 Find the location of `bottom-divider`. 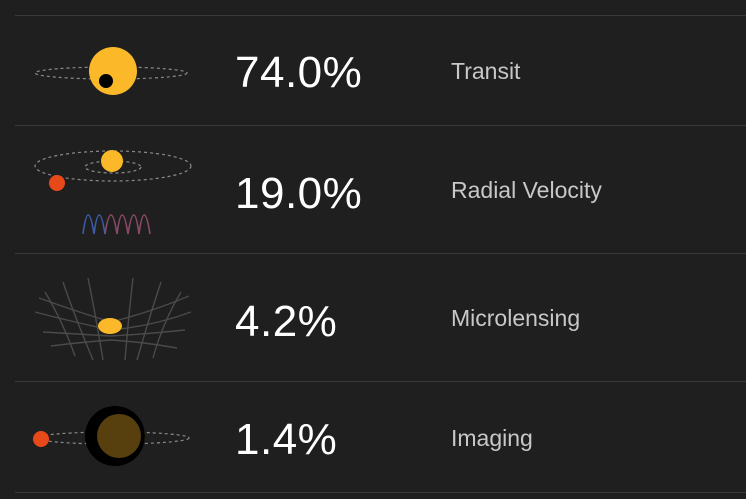

bottom-divider is located at coordinates (380, 492).